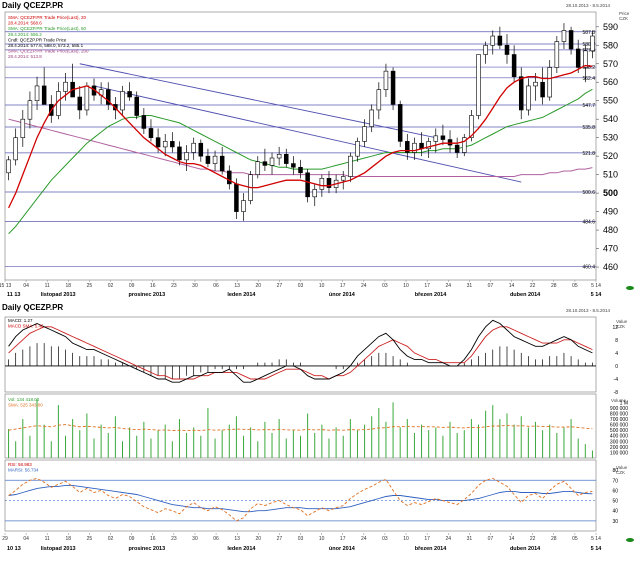 The width and height of the screenshot is (640, 561). Describe the element at coordinates (237, 539) in the screenshot. I see `rsi-xtick-11: 13` at that location.